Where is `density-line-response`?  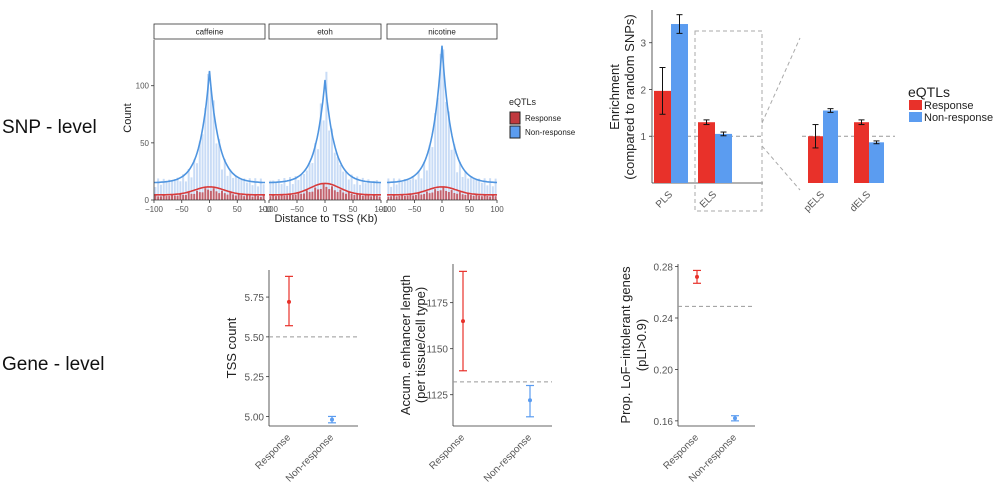 density-line-response is located at coordinates (442, 191).